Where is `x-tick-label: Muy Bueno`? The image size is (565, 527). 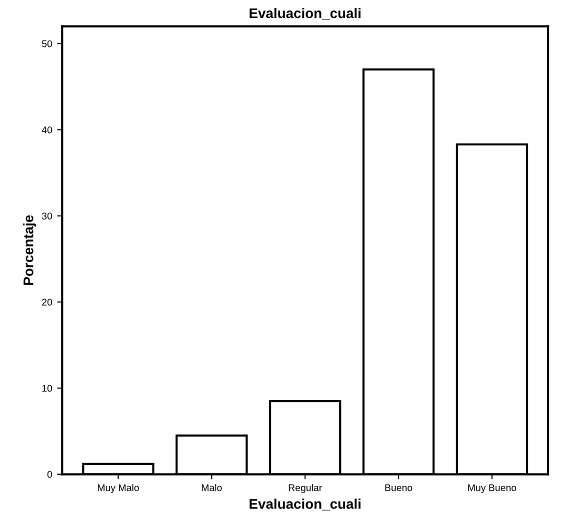
x-tick-label: Muy Bueno is located at coordinates (492, 489).